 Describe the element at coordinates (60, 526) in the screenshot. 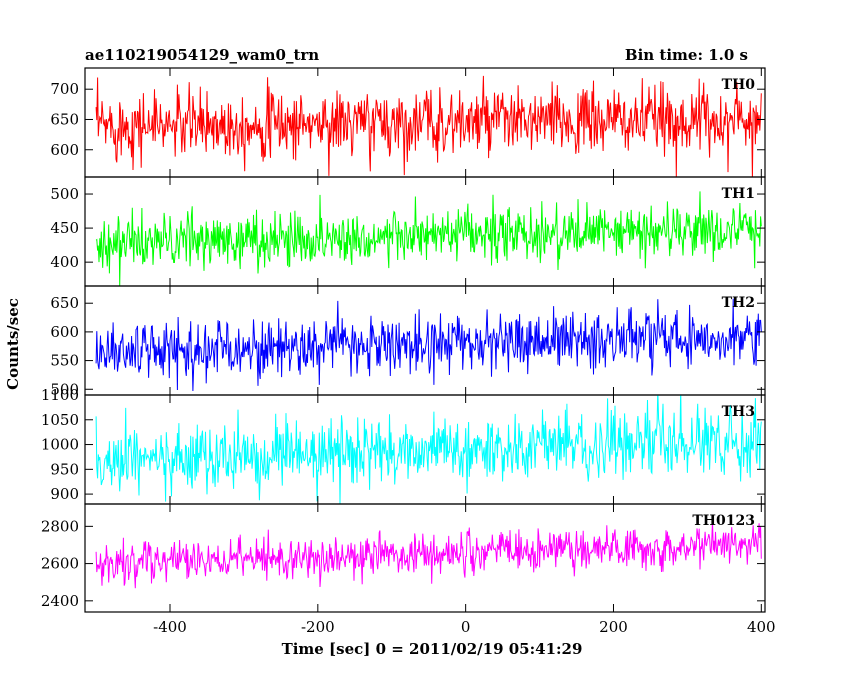

I see `y-tick-label: 2800` at that location.